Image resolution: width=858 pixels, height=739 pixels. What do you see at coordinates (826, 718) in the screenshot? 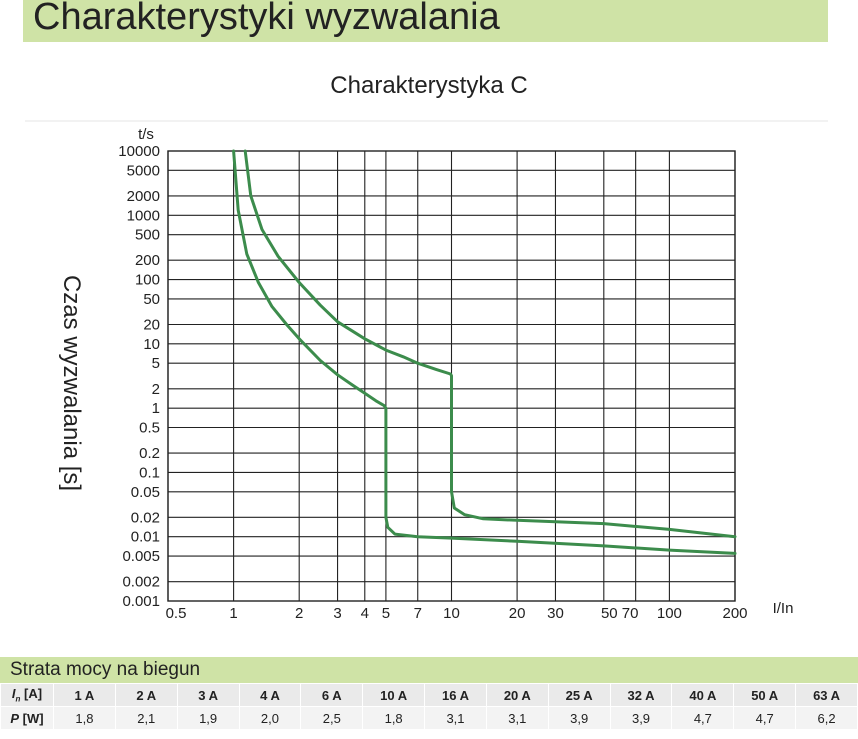
I see `power-cell: 6,2` at bounding box center [826, 718].